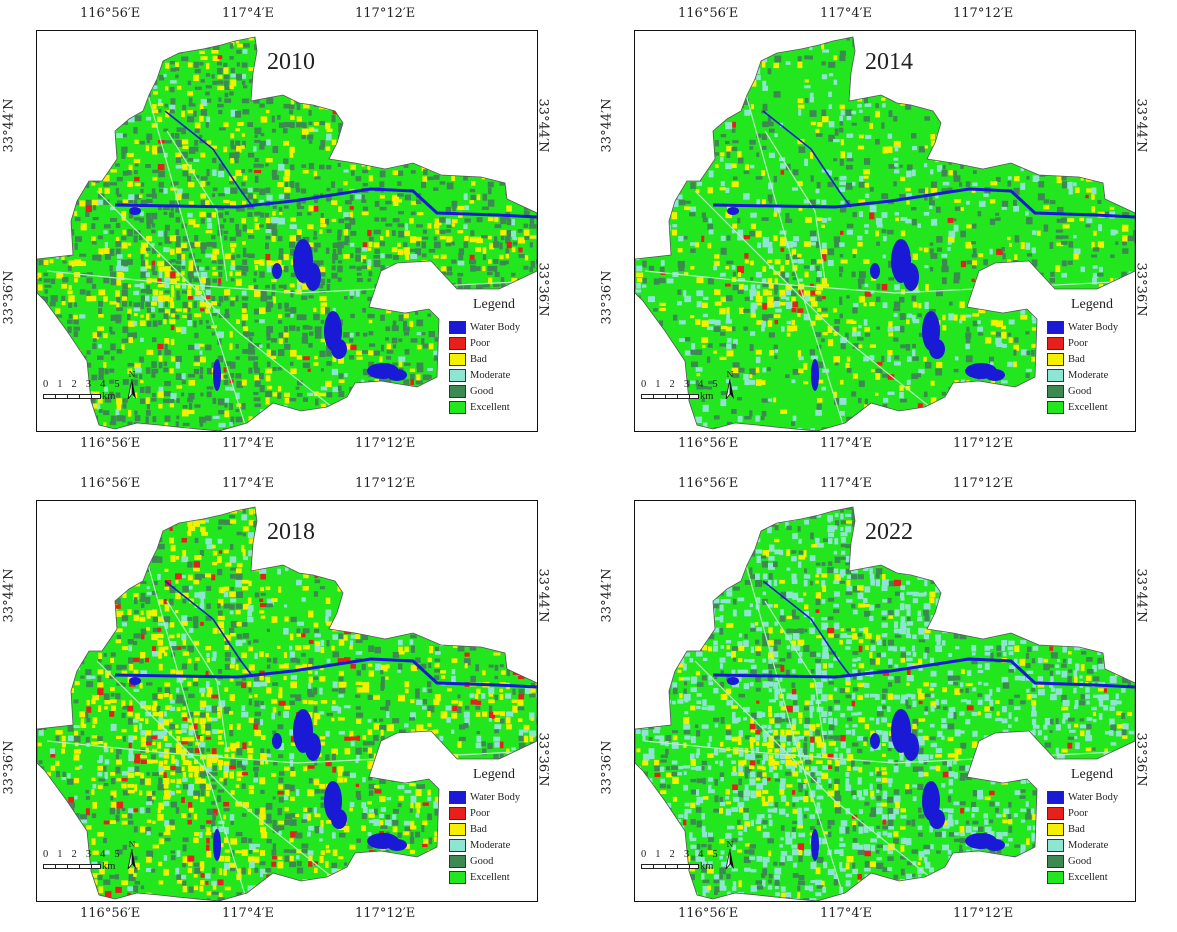 The height and width of the screenshot is (932, 1177). What do you see at coordinates (889, 62) in the screenshot?
I see `year-label: 2014` at bounding box center [889, 62].